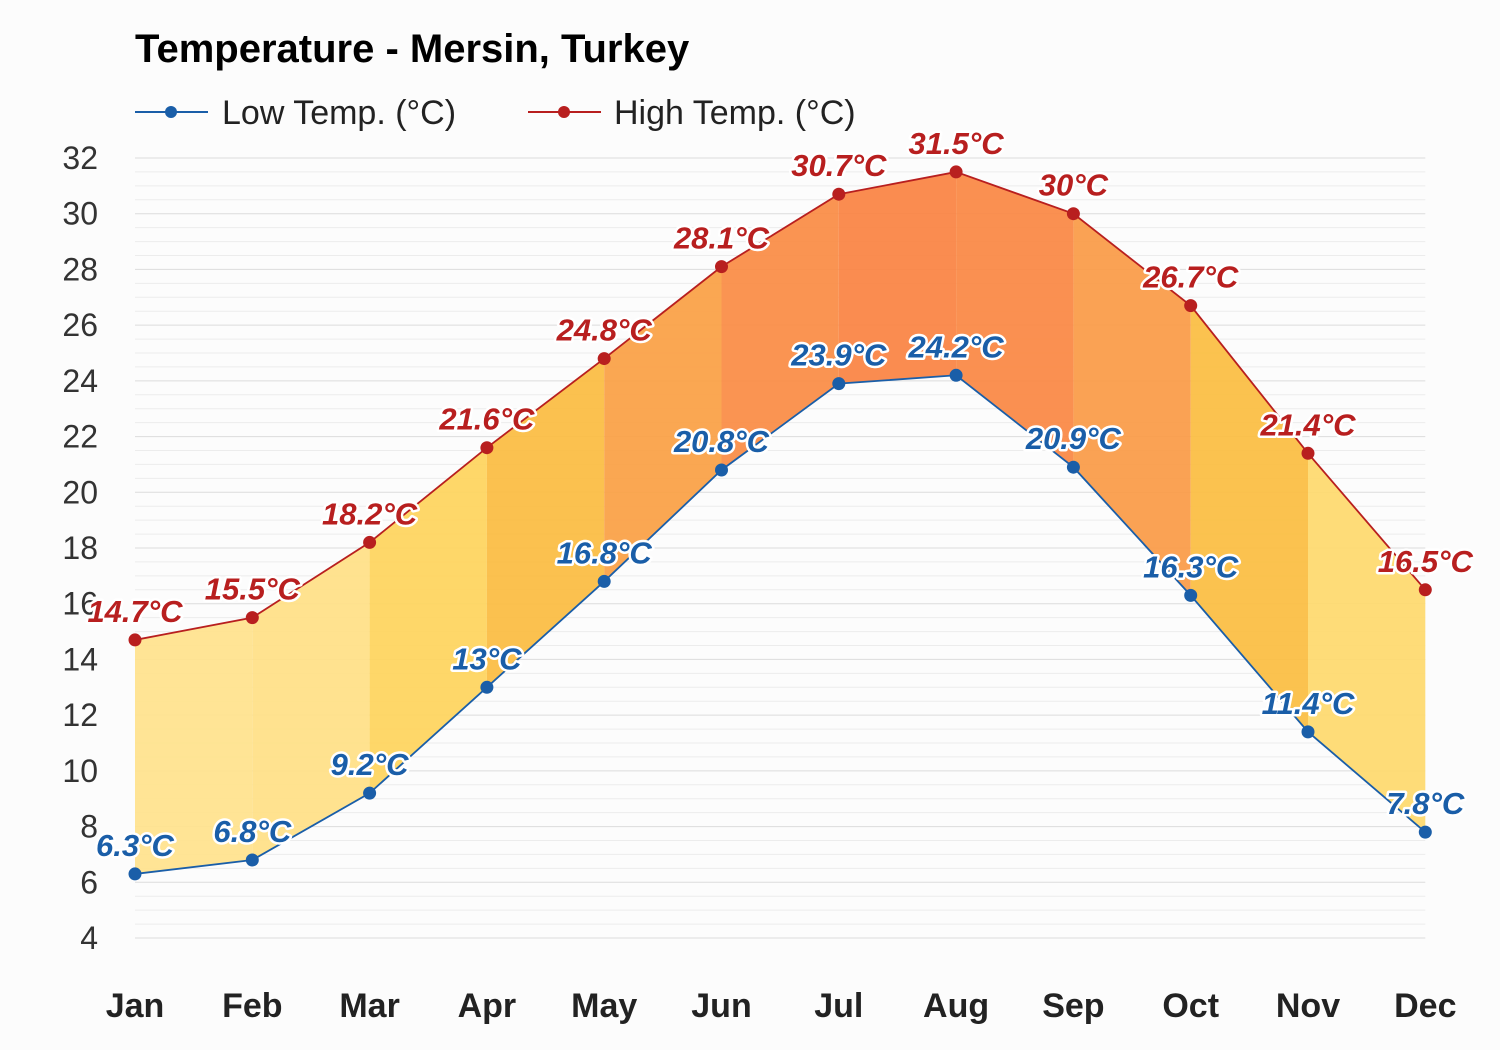 The height and width of the screenshot is (1050, 1500). Describe the element at coordinates (412, 49) in the screenshot. I see `chart-title: Temperature - Mersin, Turkey` at that location.